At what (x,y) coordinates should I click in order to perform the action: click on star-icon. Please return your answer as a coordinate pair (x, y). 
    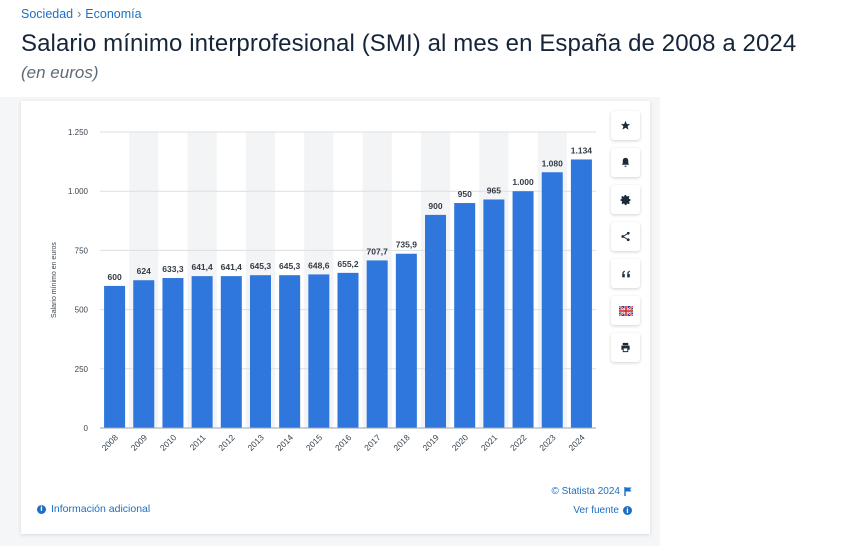
    Looking at the image, I should click on (625, 125).